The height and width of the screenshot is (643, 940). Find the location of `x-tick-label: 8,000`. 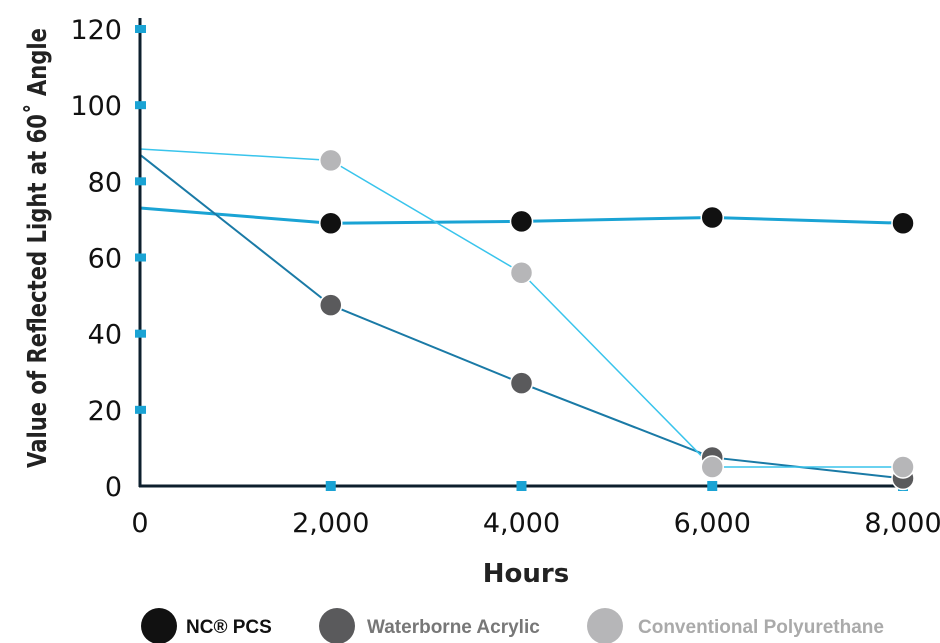

x-tick-label: 8,000 is located at coordinates (902, 523).